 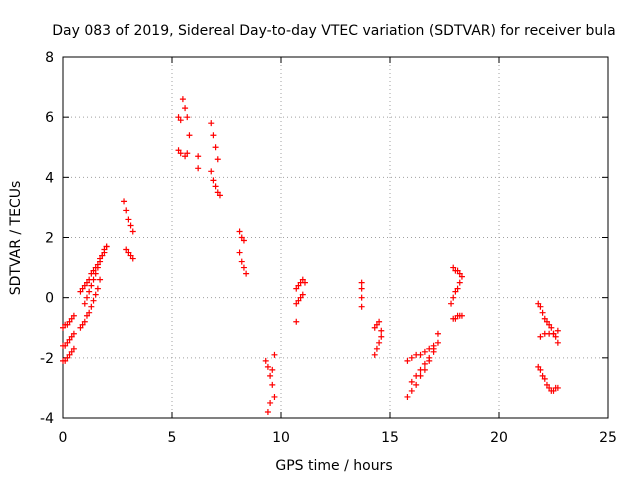 I want to click on x-tick-label: 5, so click(x=172, y=438).